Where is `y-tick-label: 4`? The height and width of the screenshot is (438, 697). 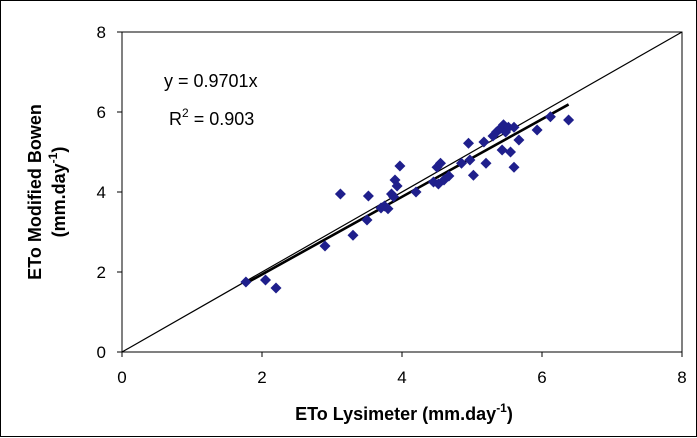
y-tick-label: 4 is located at coordinates (101, 192).